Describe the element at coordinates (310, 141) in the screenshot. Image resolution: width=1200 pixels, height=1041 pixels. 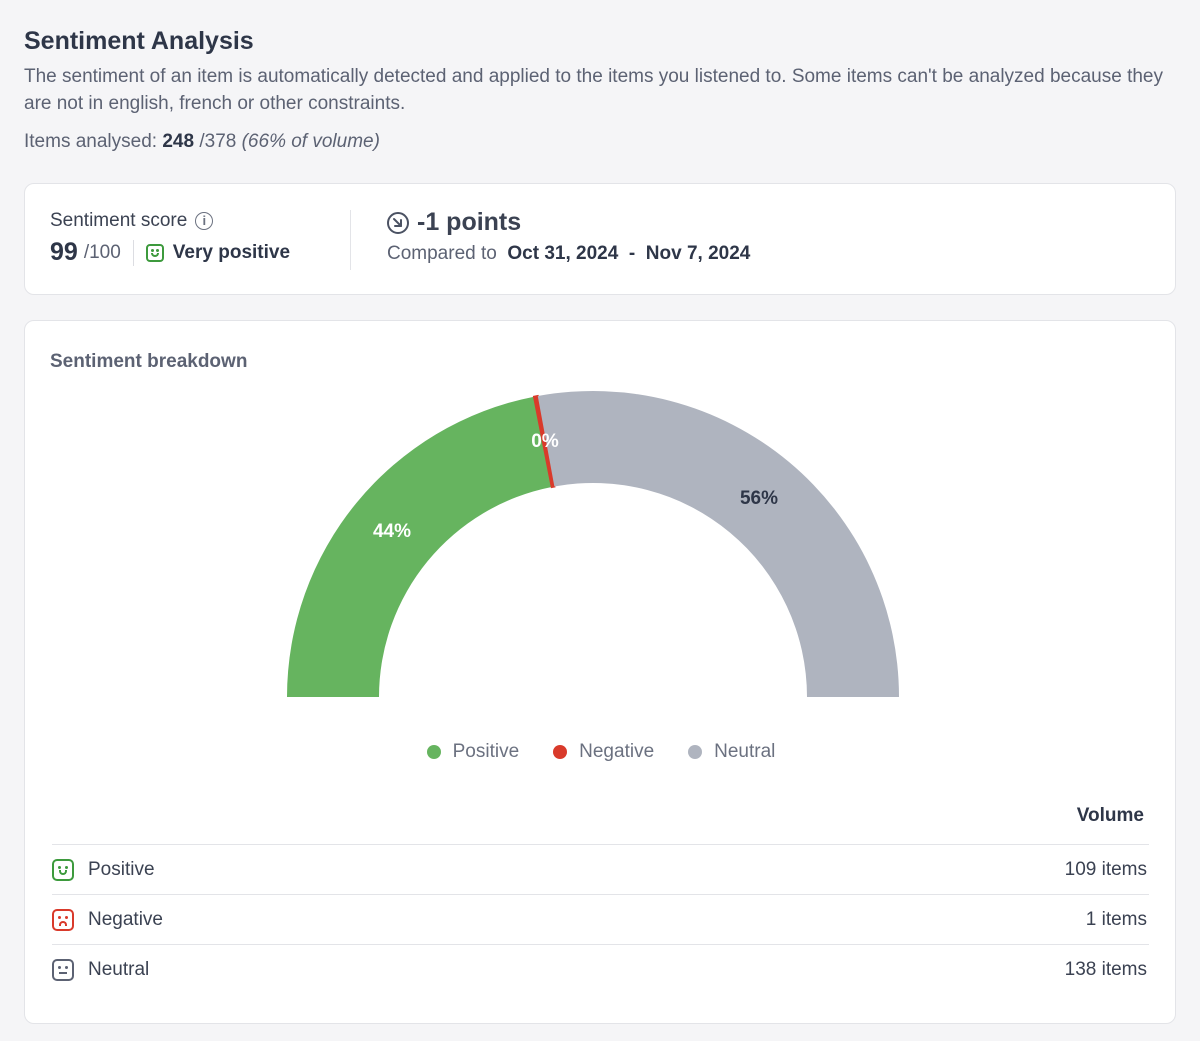
I see `analysed-percent: (66% of volume)` at that location.